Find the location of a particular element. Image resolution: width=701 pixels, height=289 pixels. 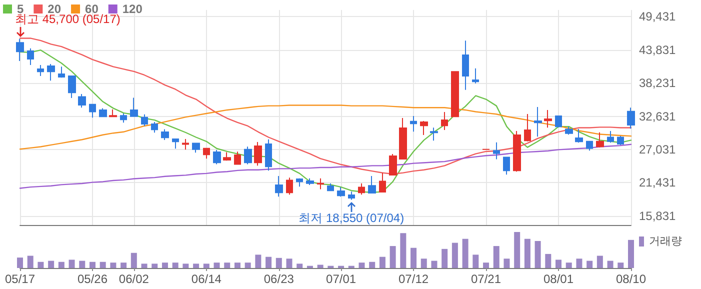

x-tick-label: 05/17 is located at coordinates (20, 279).